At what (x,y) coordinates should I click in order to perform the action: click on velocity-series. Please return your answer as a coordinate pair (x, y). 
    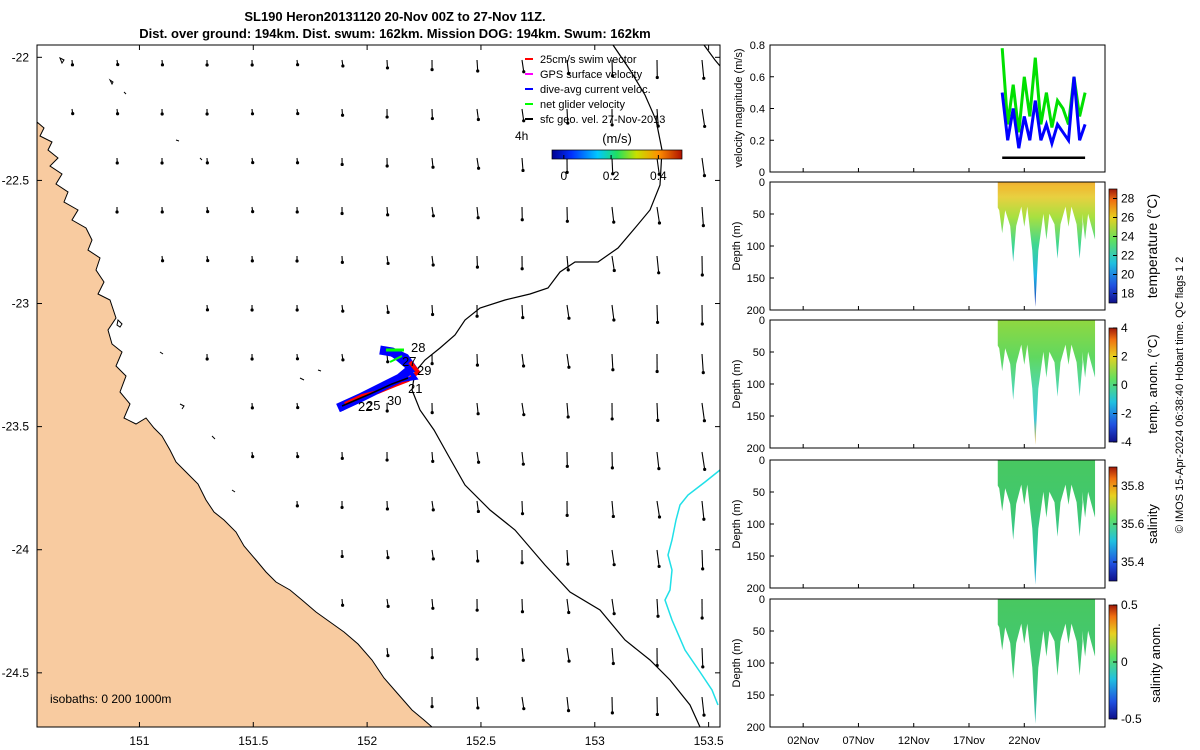
    Looking at the image, I should click on (1043, 103).